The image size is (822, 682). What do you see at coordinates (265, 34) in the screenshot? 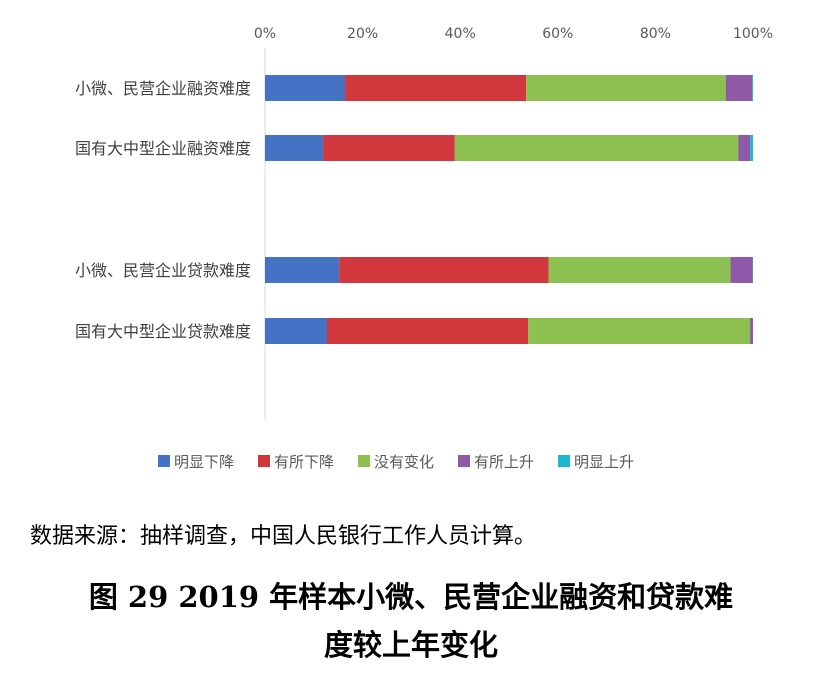
I see `x-tick-label: 0%` at bounding box center [265, 34].